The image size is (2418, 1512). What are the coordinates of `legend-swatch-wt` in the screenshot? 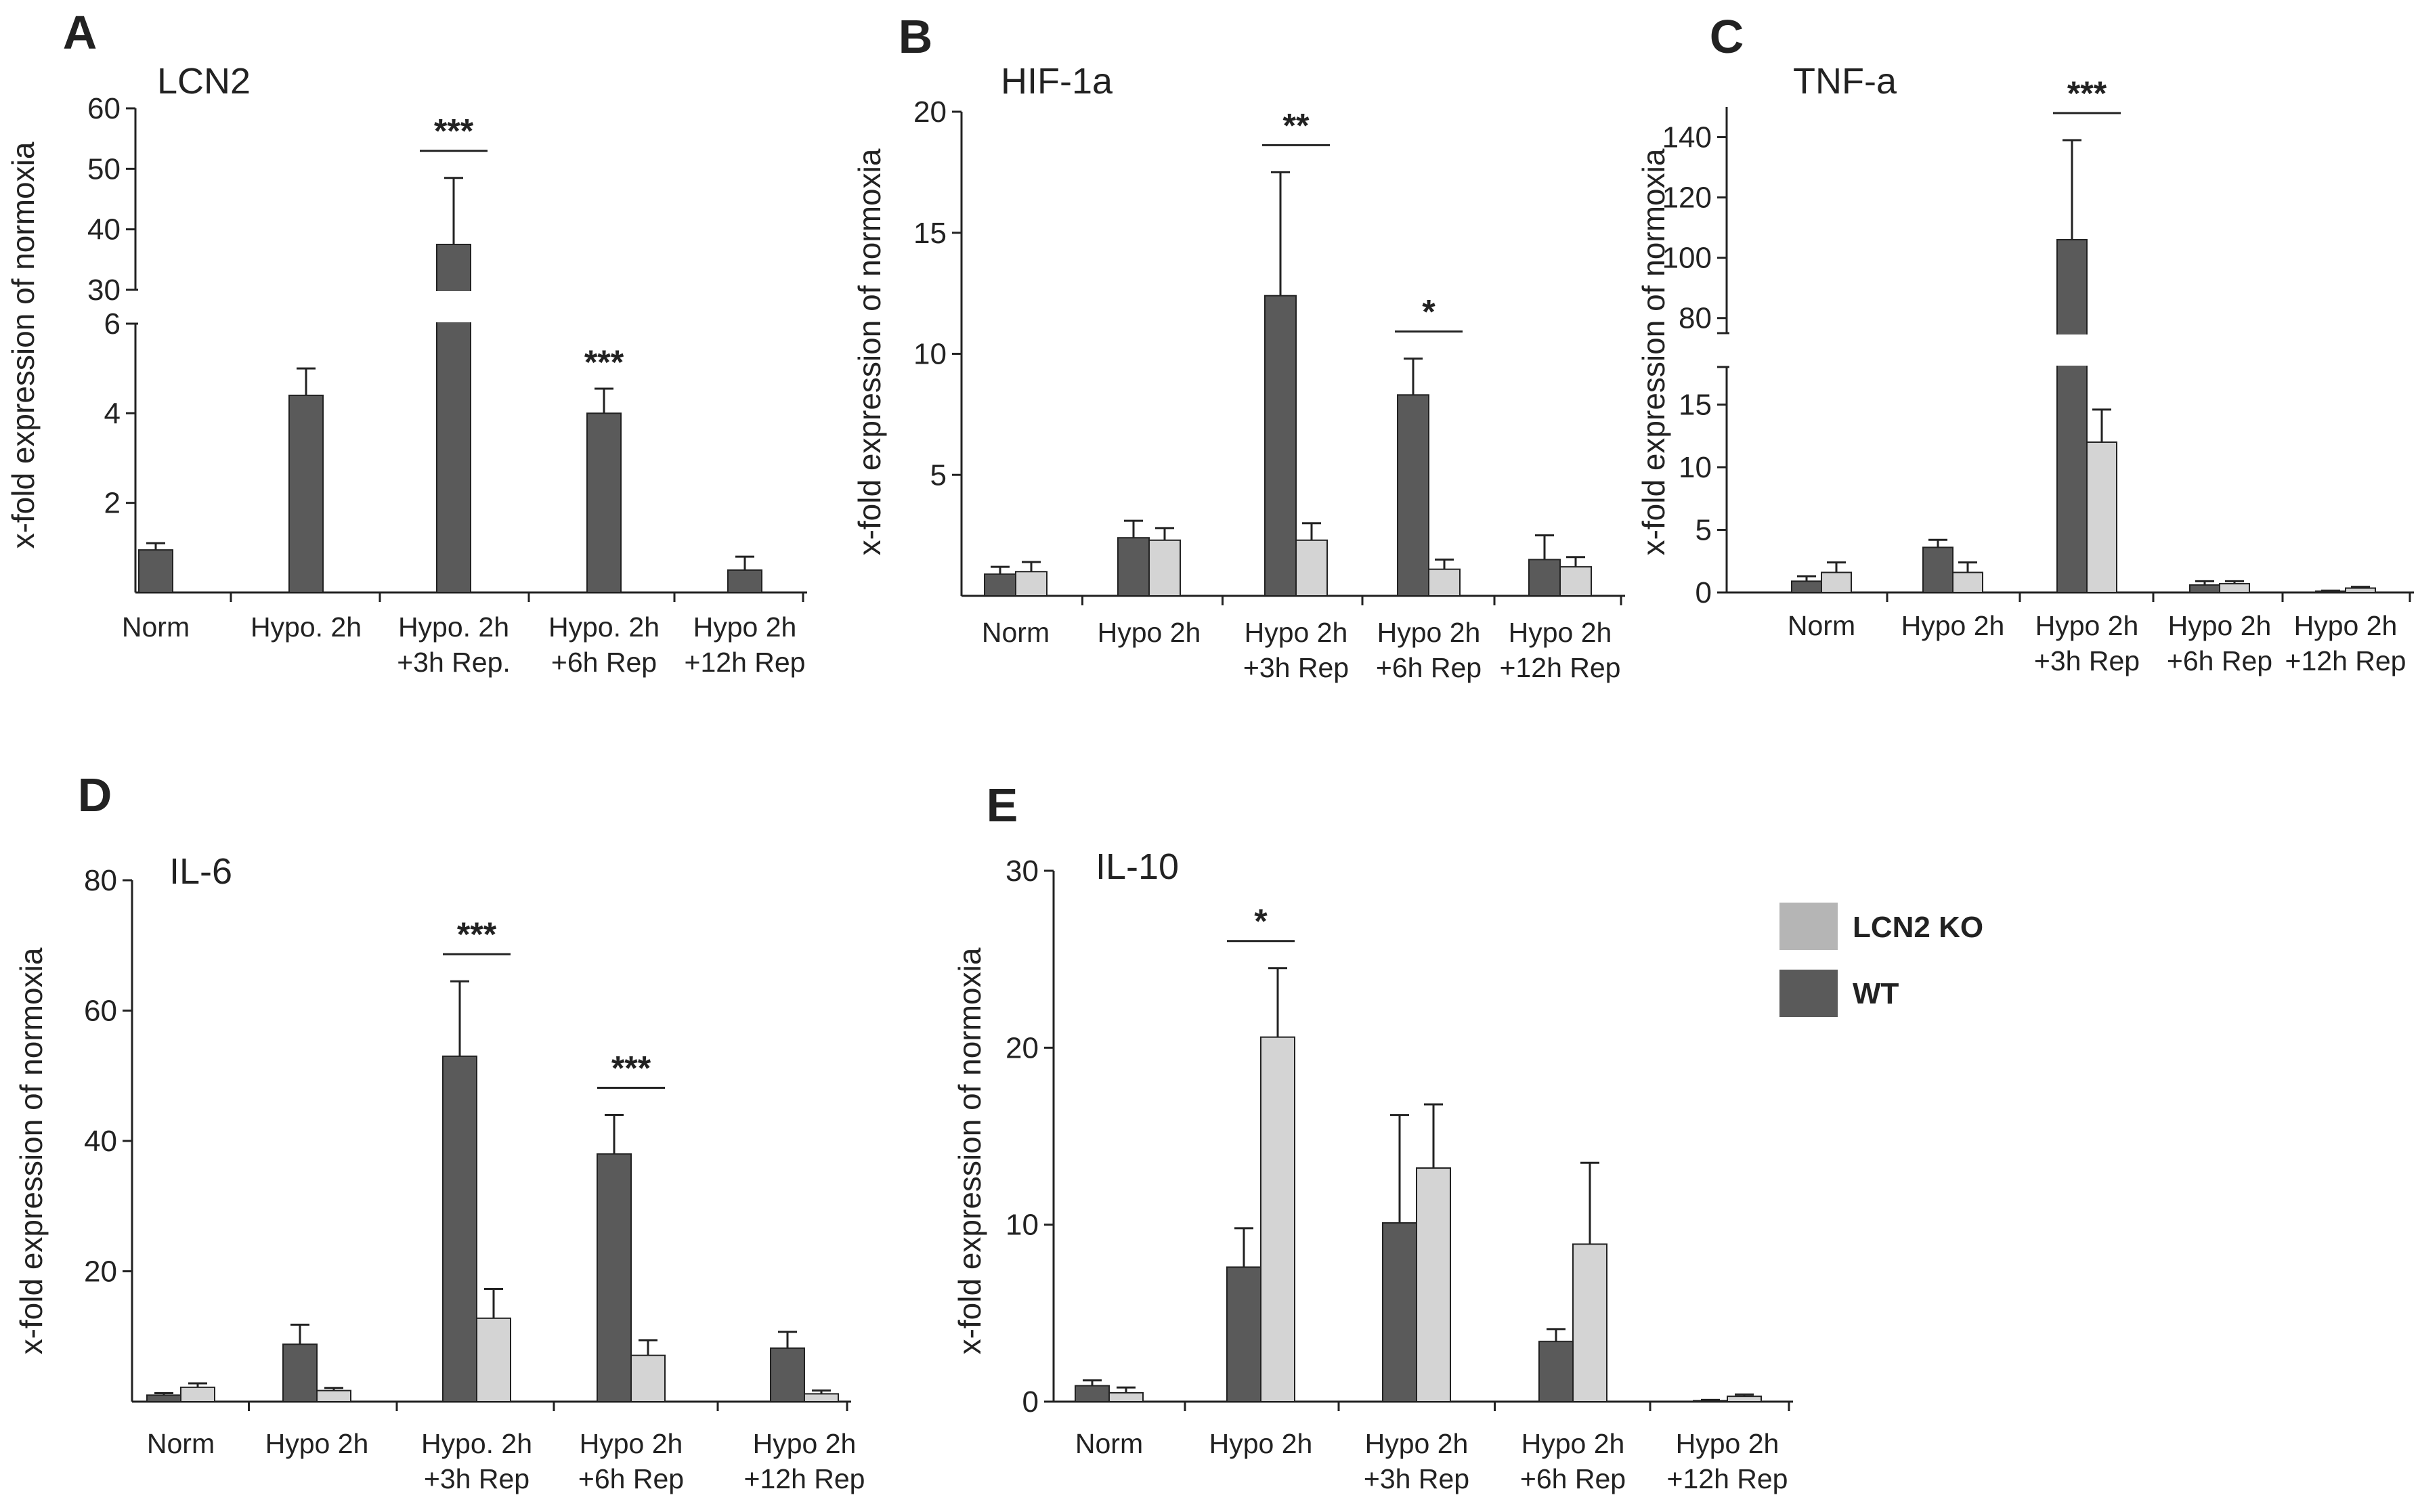 It's located at (1808, 993).